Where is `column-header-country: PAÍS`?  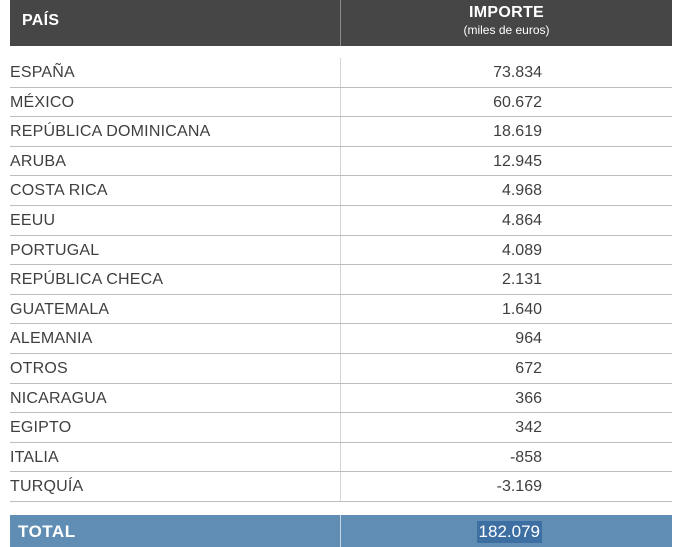
column-header-country: PAÍS is located at coordinates (41, 20).